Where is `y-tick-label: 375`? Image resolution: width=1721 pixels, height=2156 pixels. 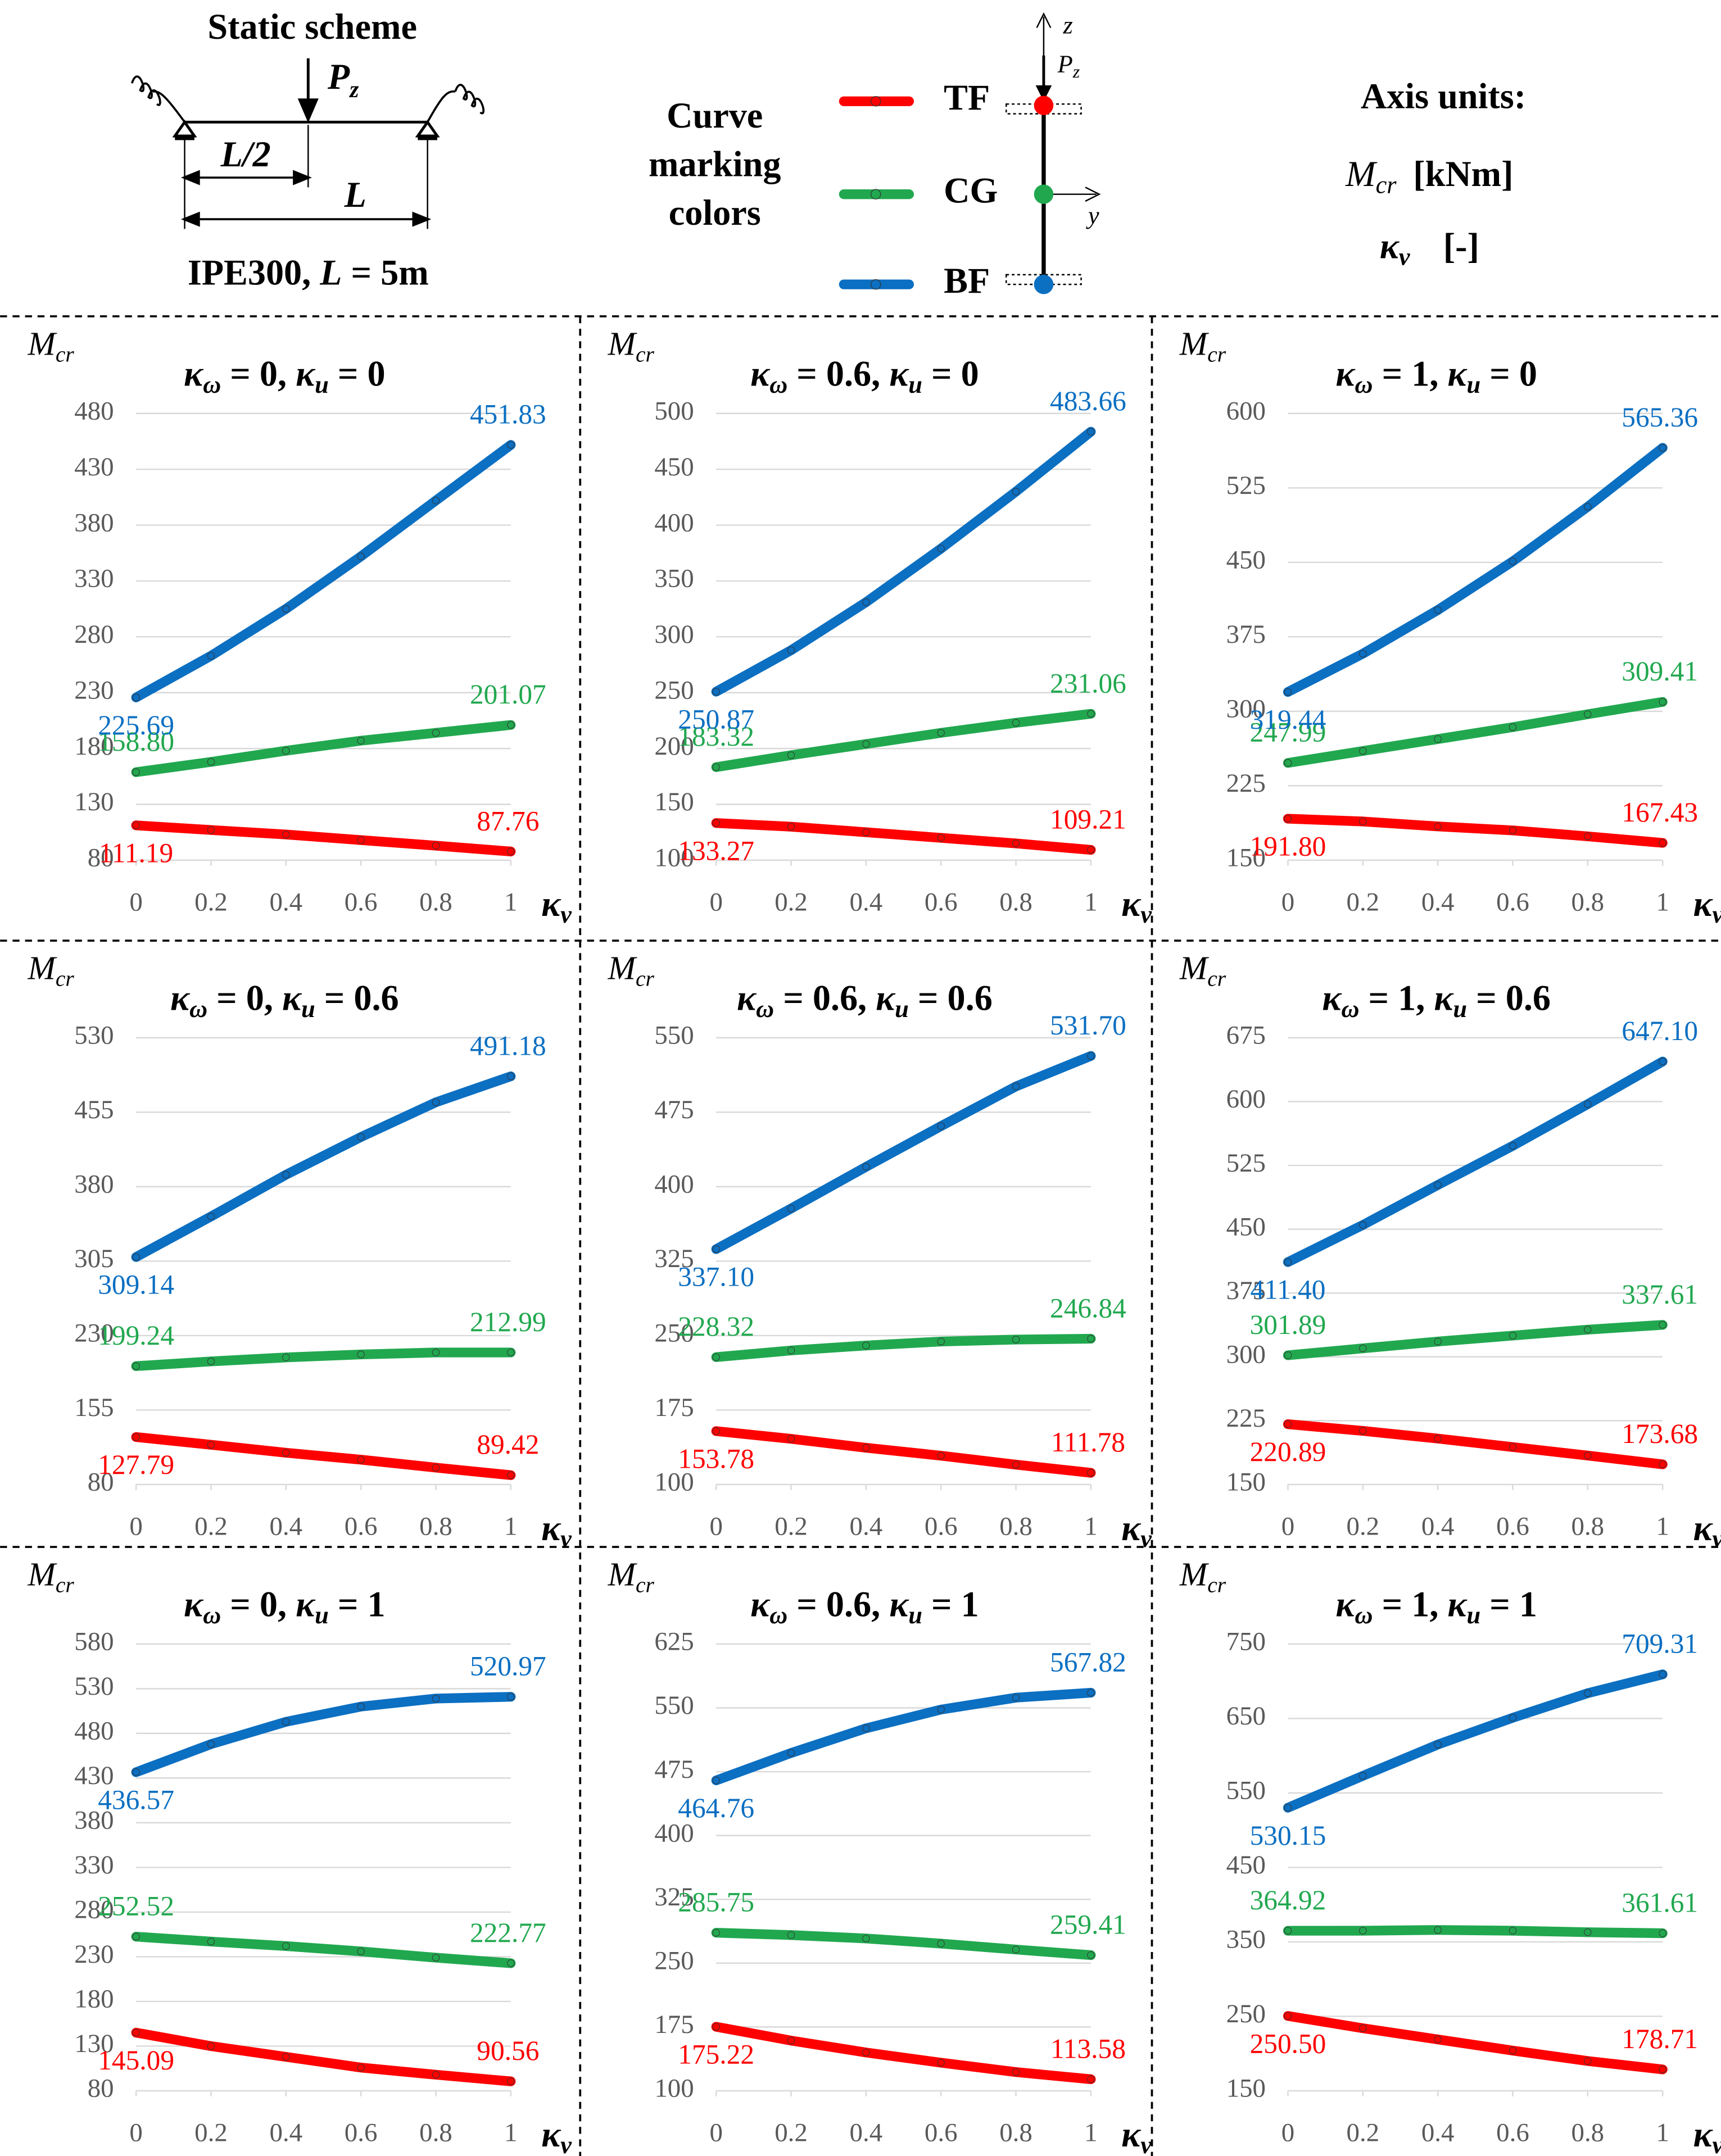 y-tick-label: 375 is located at coordinates (1246, 1290).